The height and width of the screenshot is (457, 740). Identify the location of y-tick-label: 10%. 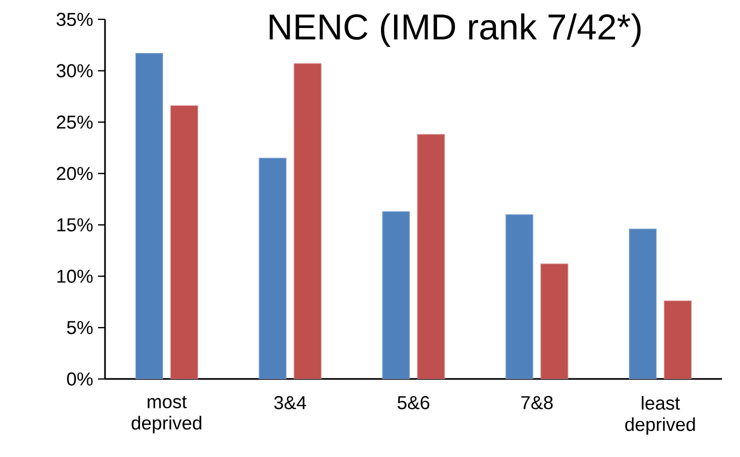
(75, 276).